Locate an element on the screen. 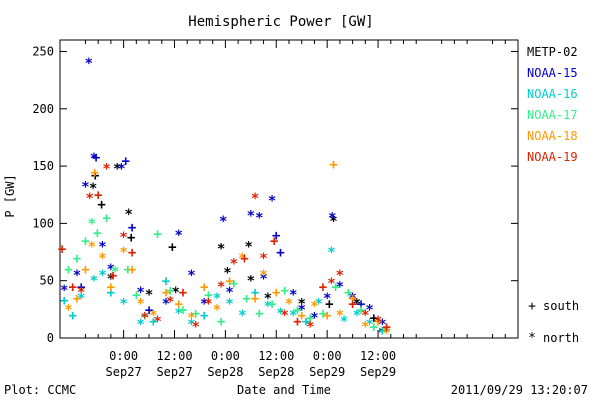 The height and width of the screenshot is (400, 600). y-tick-label: 50 is located at coordinates (47, 281).